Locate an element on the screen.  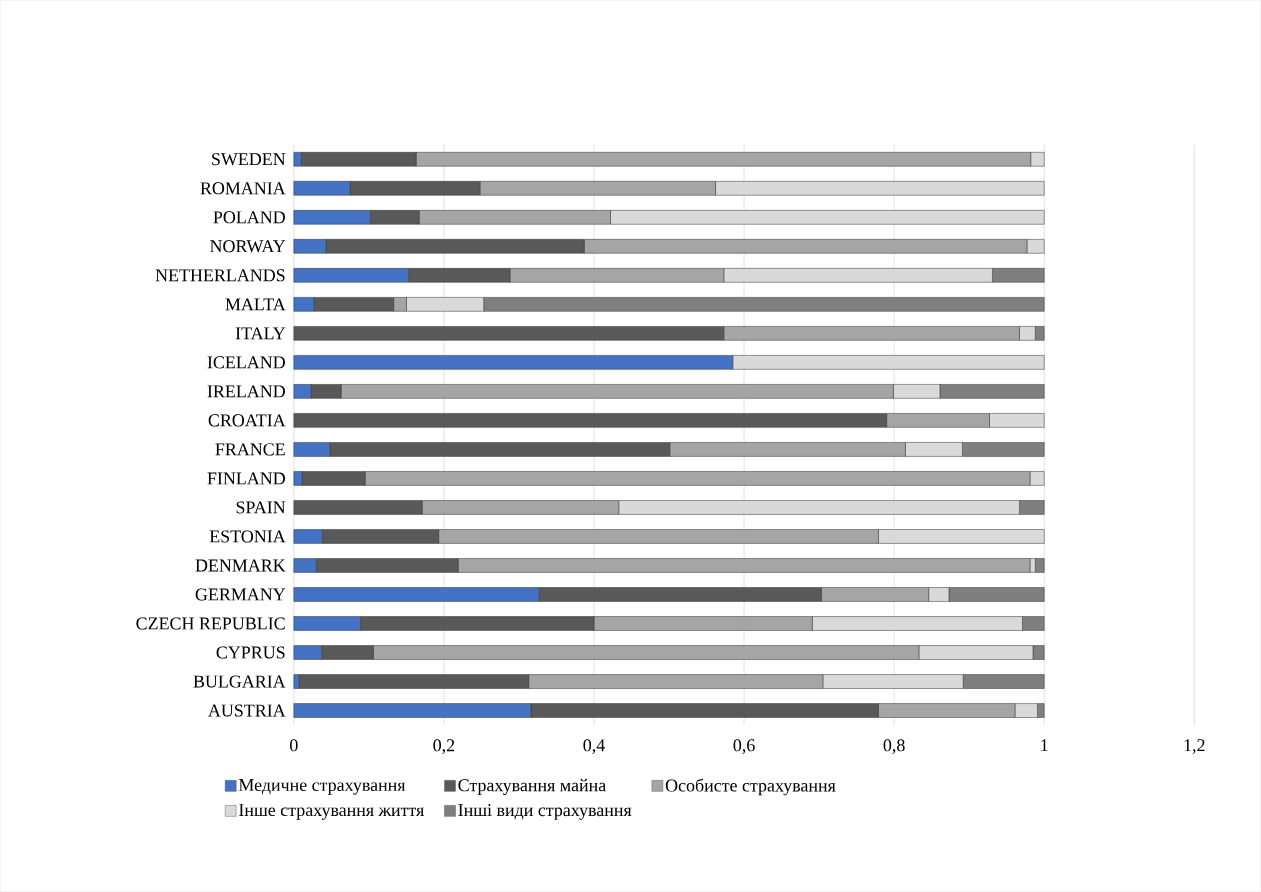
y-tick-label: CYPRUS is located at coordinates (250, 652).